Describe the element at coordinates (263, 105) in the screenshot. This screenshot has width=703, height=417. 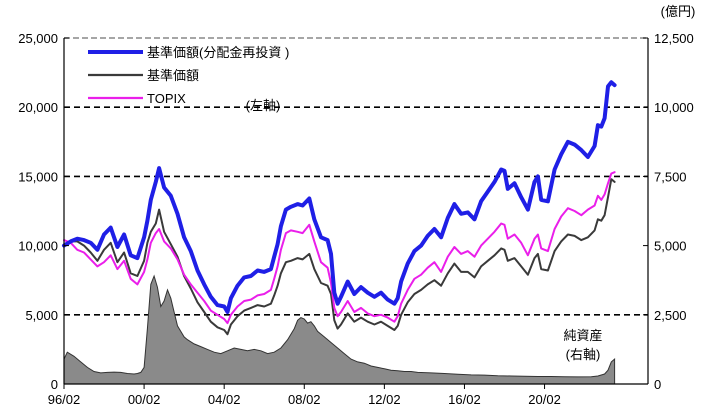
I see `left-axis-note: (左軸)` at that location.